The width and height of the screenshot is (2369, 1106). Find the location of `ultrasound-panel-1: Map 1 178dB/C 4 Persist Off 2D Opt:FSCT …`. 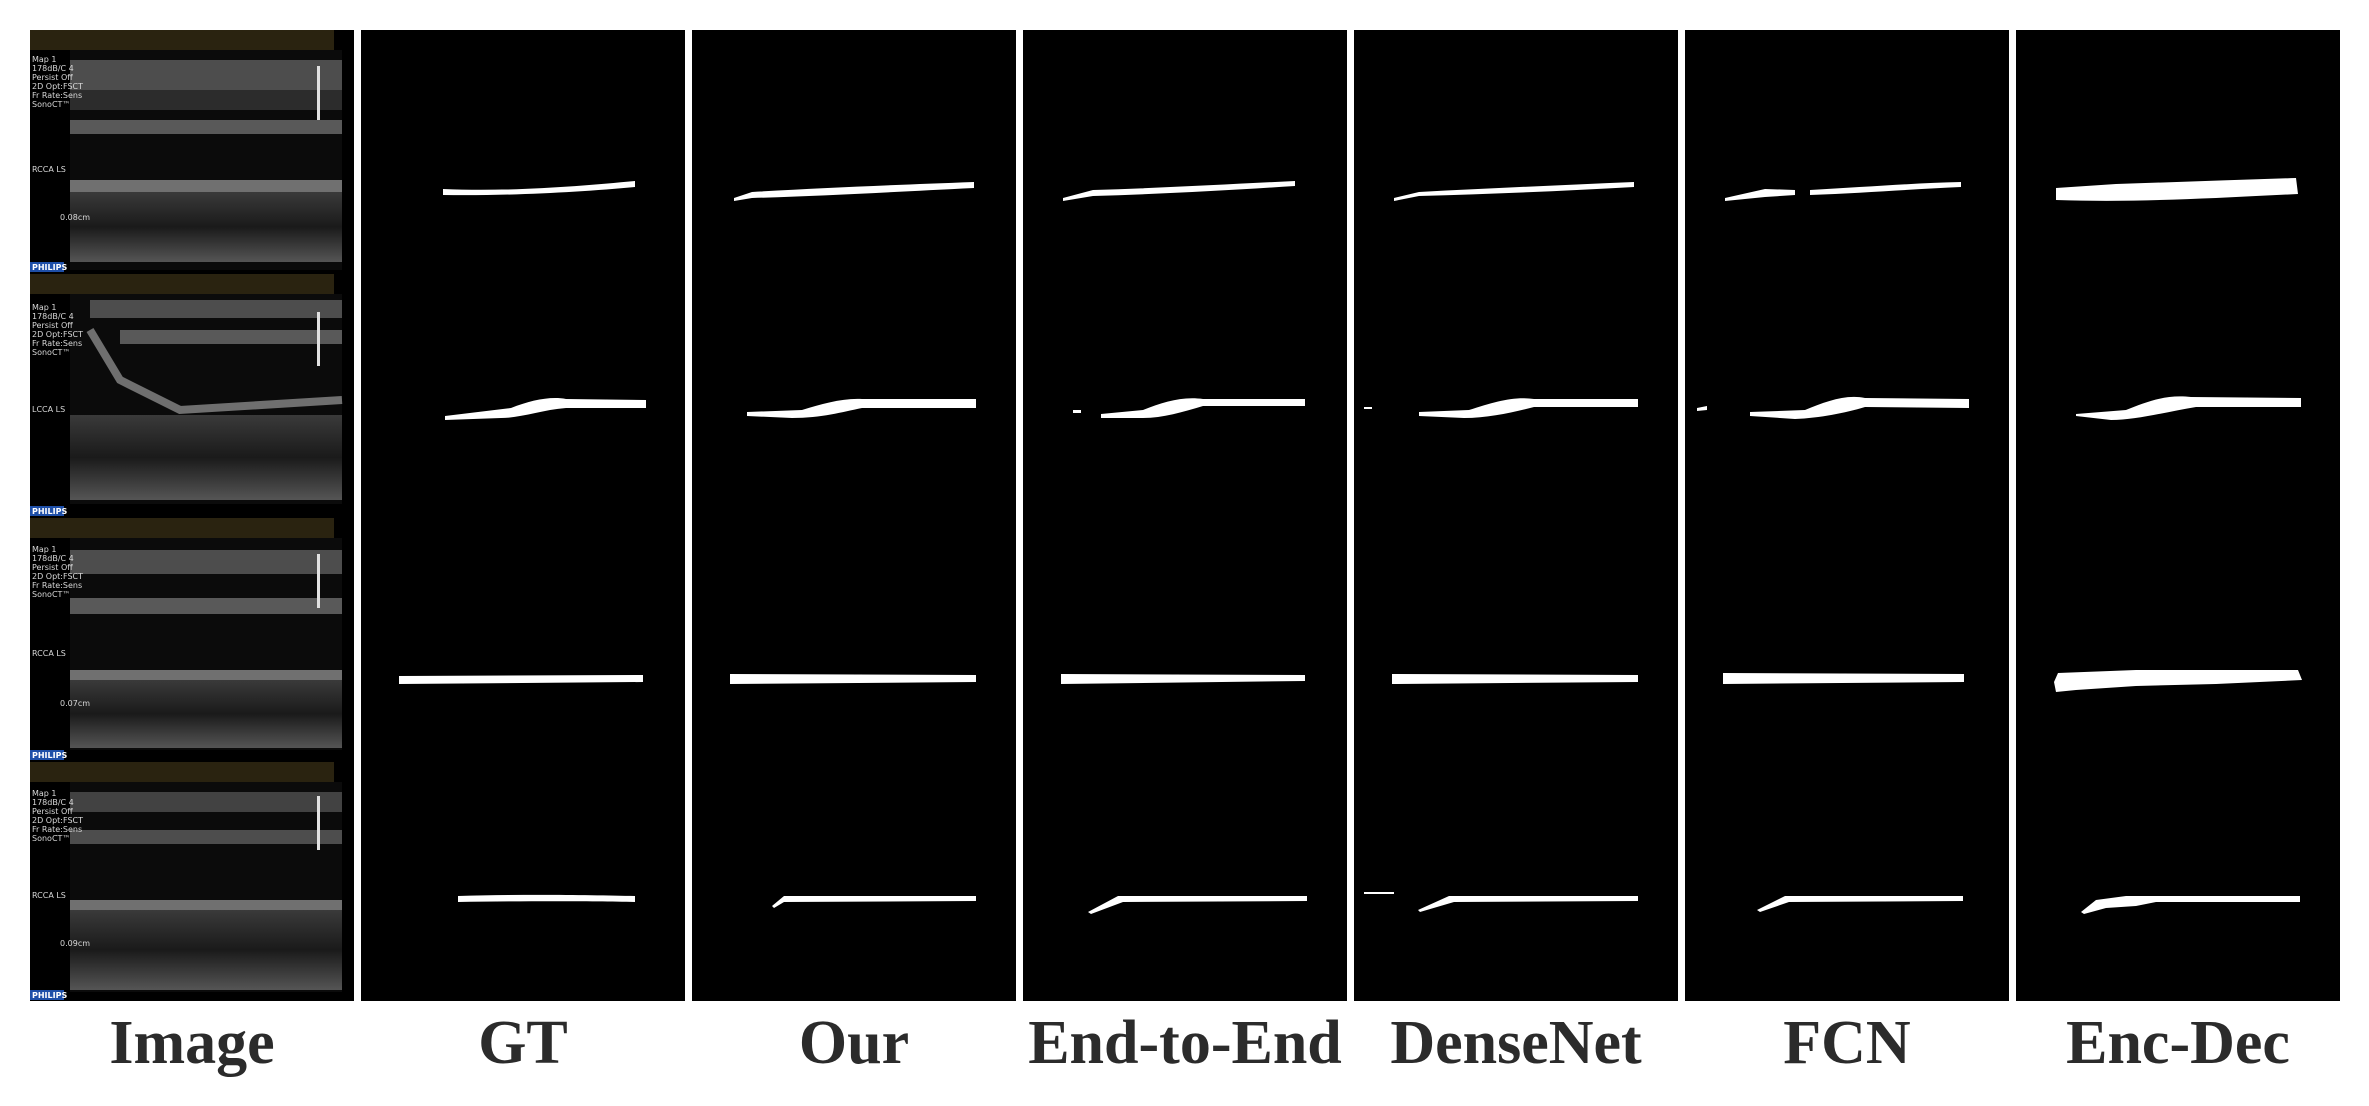

ultrasound-panel-1: Map 1 178dB/C 4 Persist Off 2D Opt:FSCT … is located at coordinates (186, 151).